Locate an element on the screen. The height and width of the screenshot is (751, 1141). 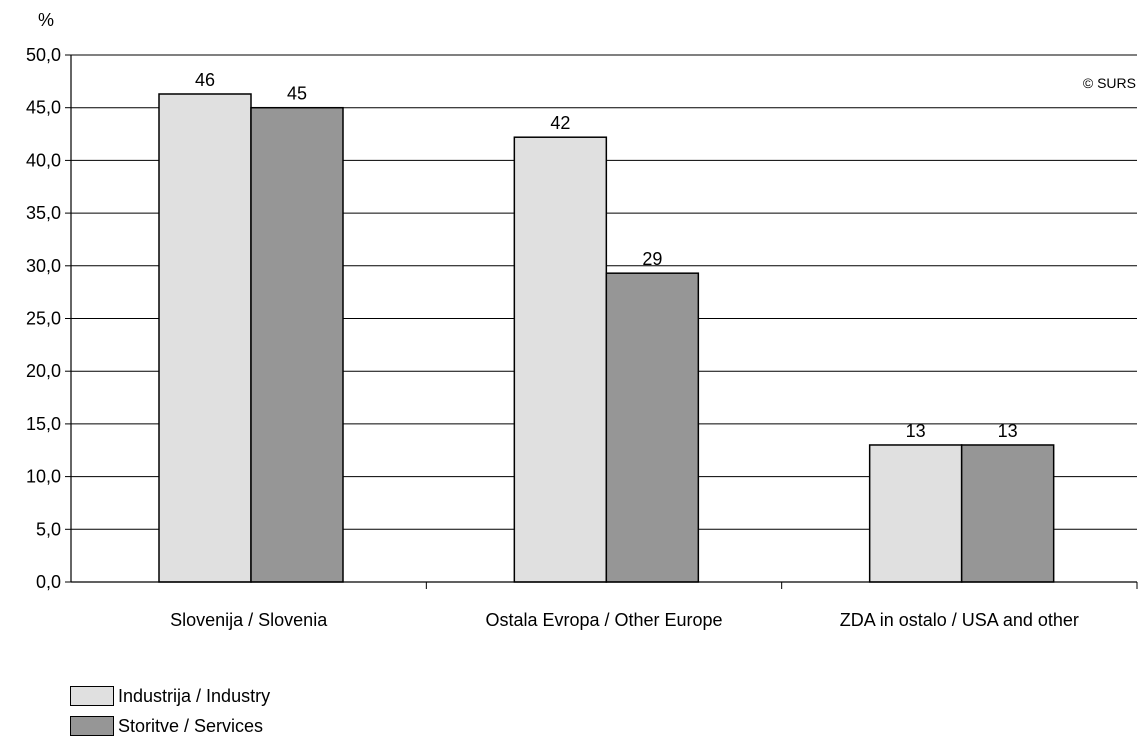
y-tick-label: 15,0 is located at coordinates (43, 424).